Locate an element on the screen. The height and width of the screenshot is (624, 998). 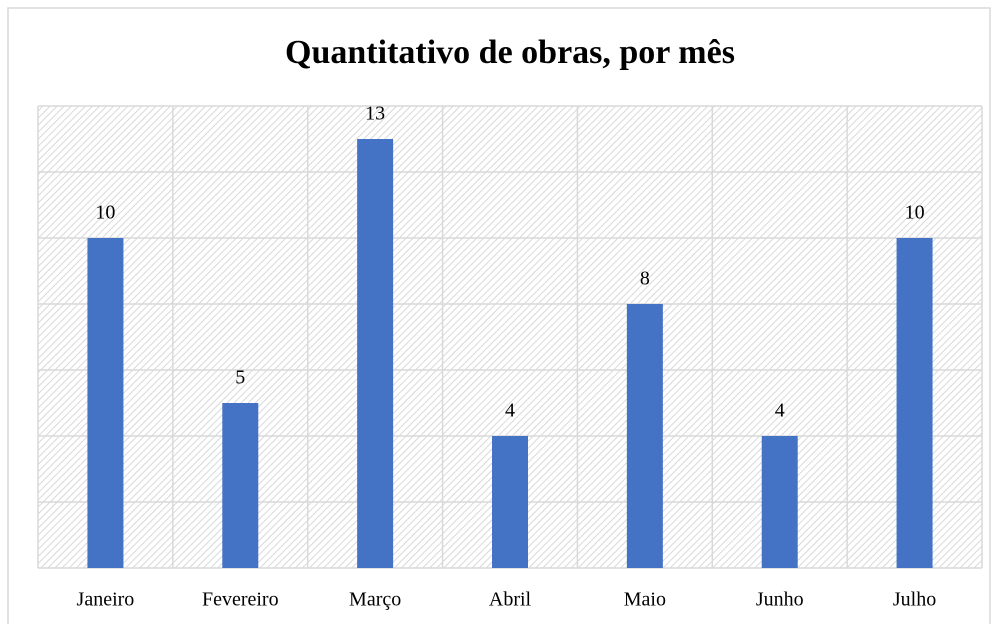
data-label: 13 is located at coordinates (375, 114).